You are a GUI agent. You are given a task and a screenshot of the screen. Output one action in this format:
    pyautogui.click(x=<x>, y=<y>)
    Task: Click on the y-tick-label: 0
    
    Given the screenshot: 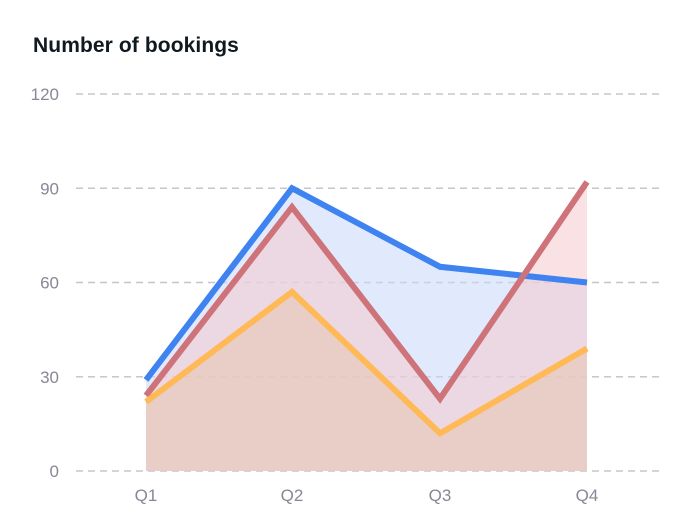 What is the action you would take?
    pyautogui.click(x=54, y=471)
    